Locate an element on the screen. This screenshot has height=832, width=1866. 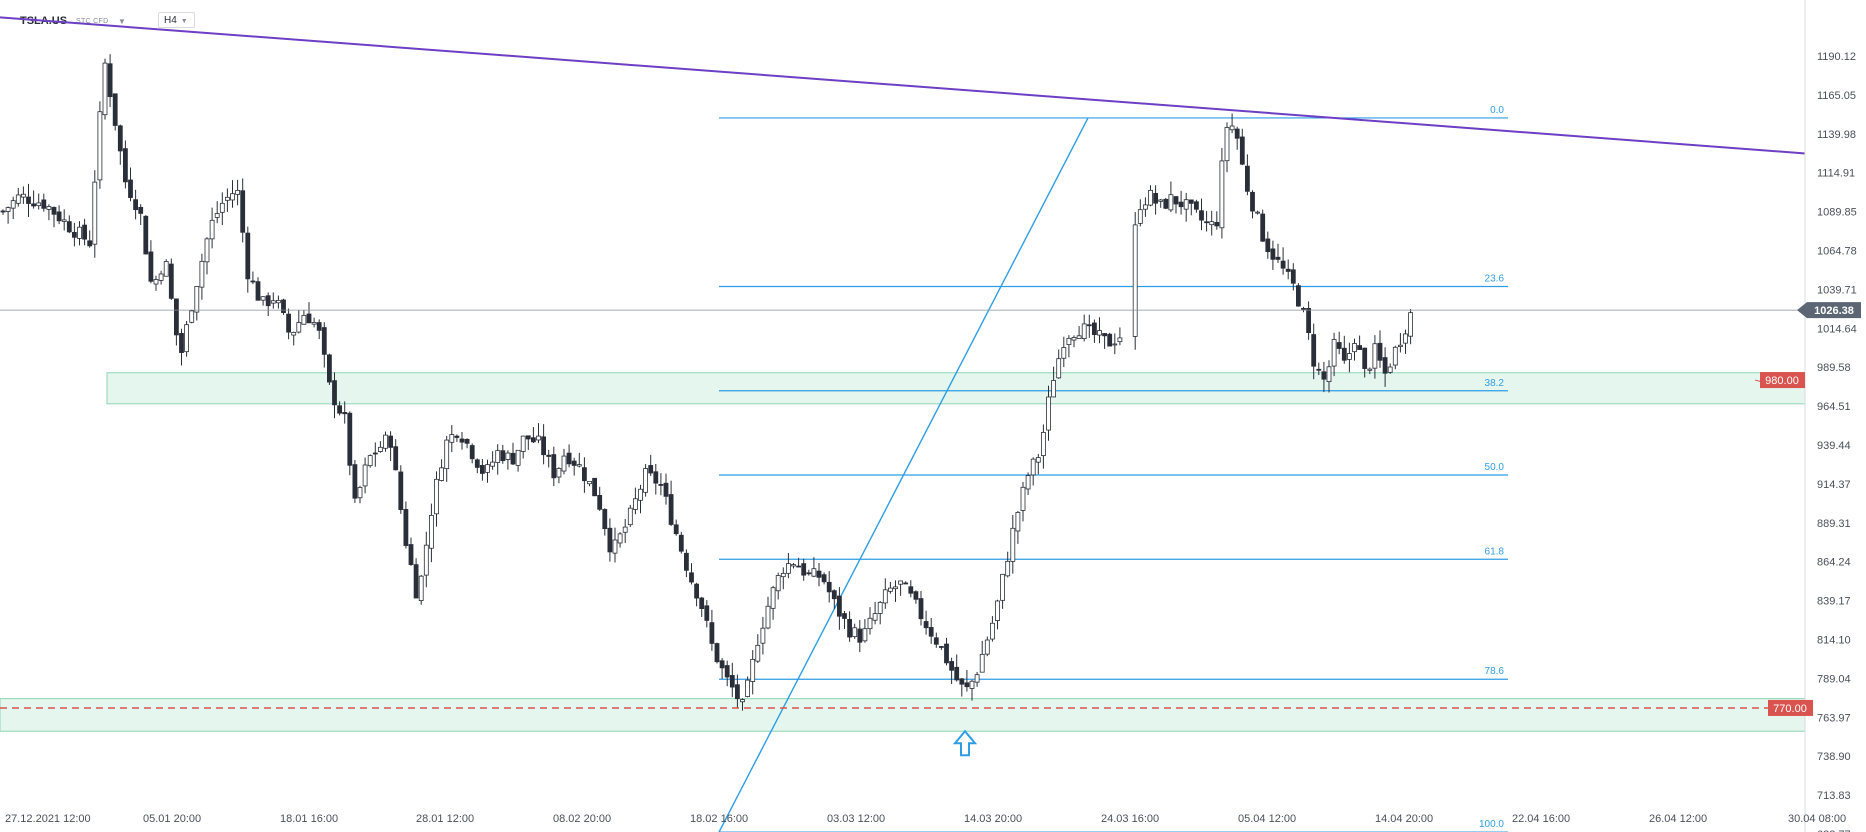
y-tick-label: 789.04 is located at coordinates (1834, 679).